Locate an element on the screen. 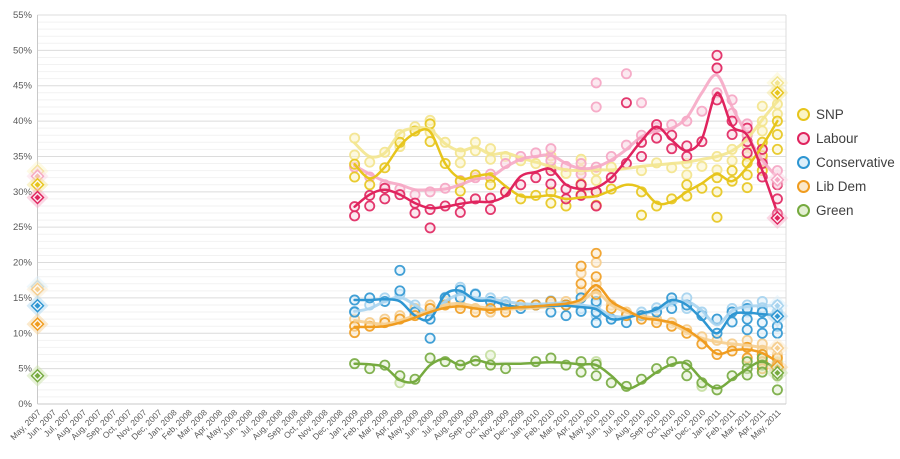  svg-text: 55% is located at coordinates (23, 15).